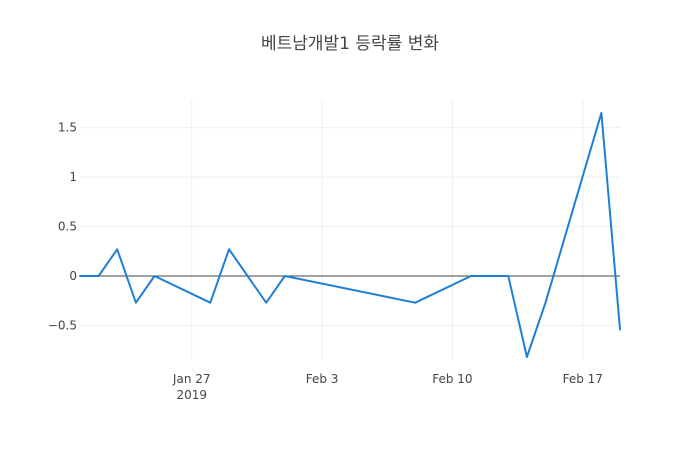 This screenshot has width=700, height=450. I want to click on x-tick-label: Feb 10, so click(452, 379).